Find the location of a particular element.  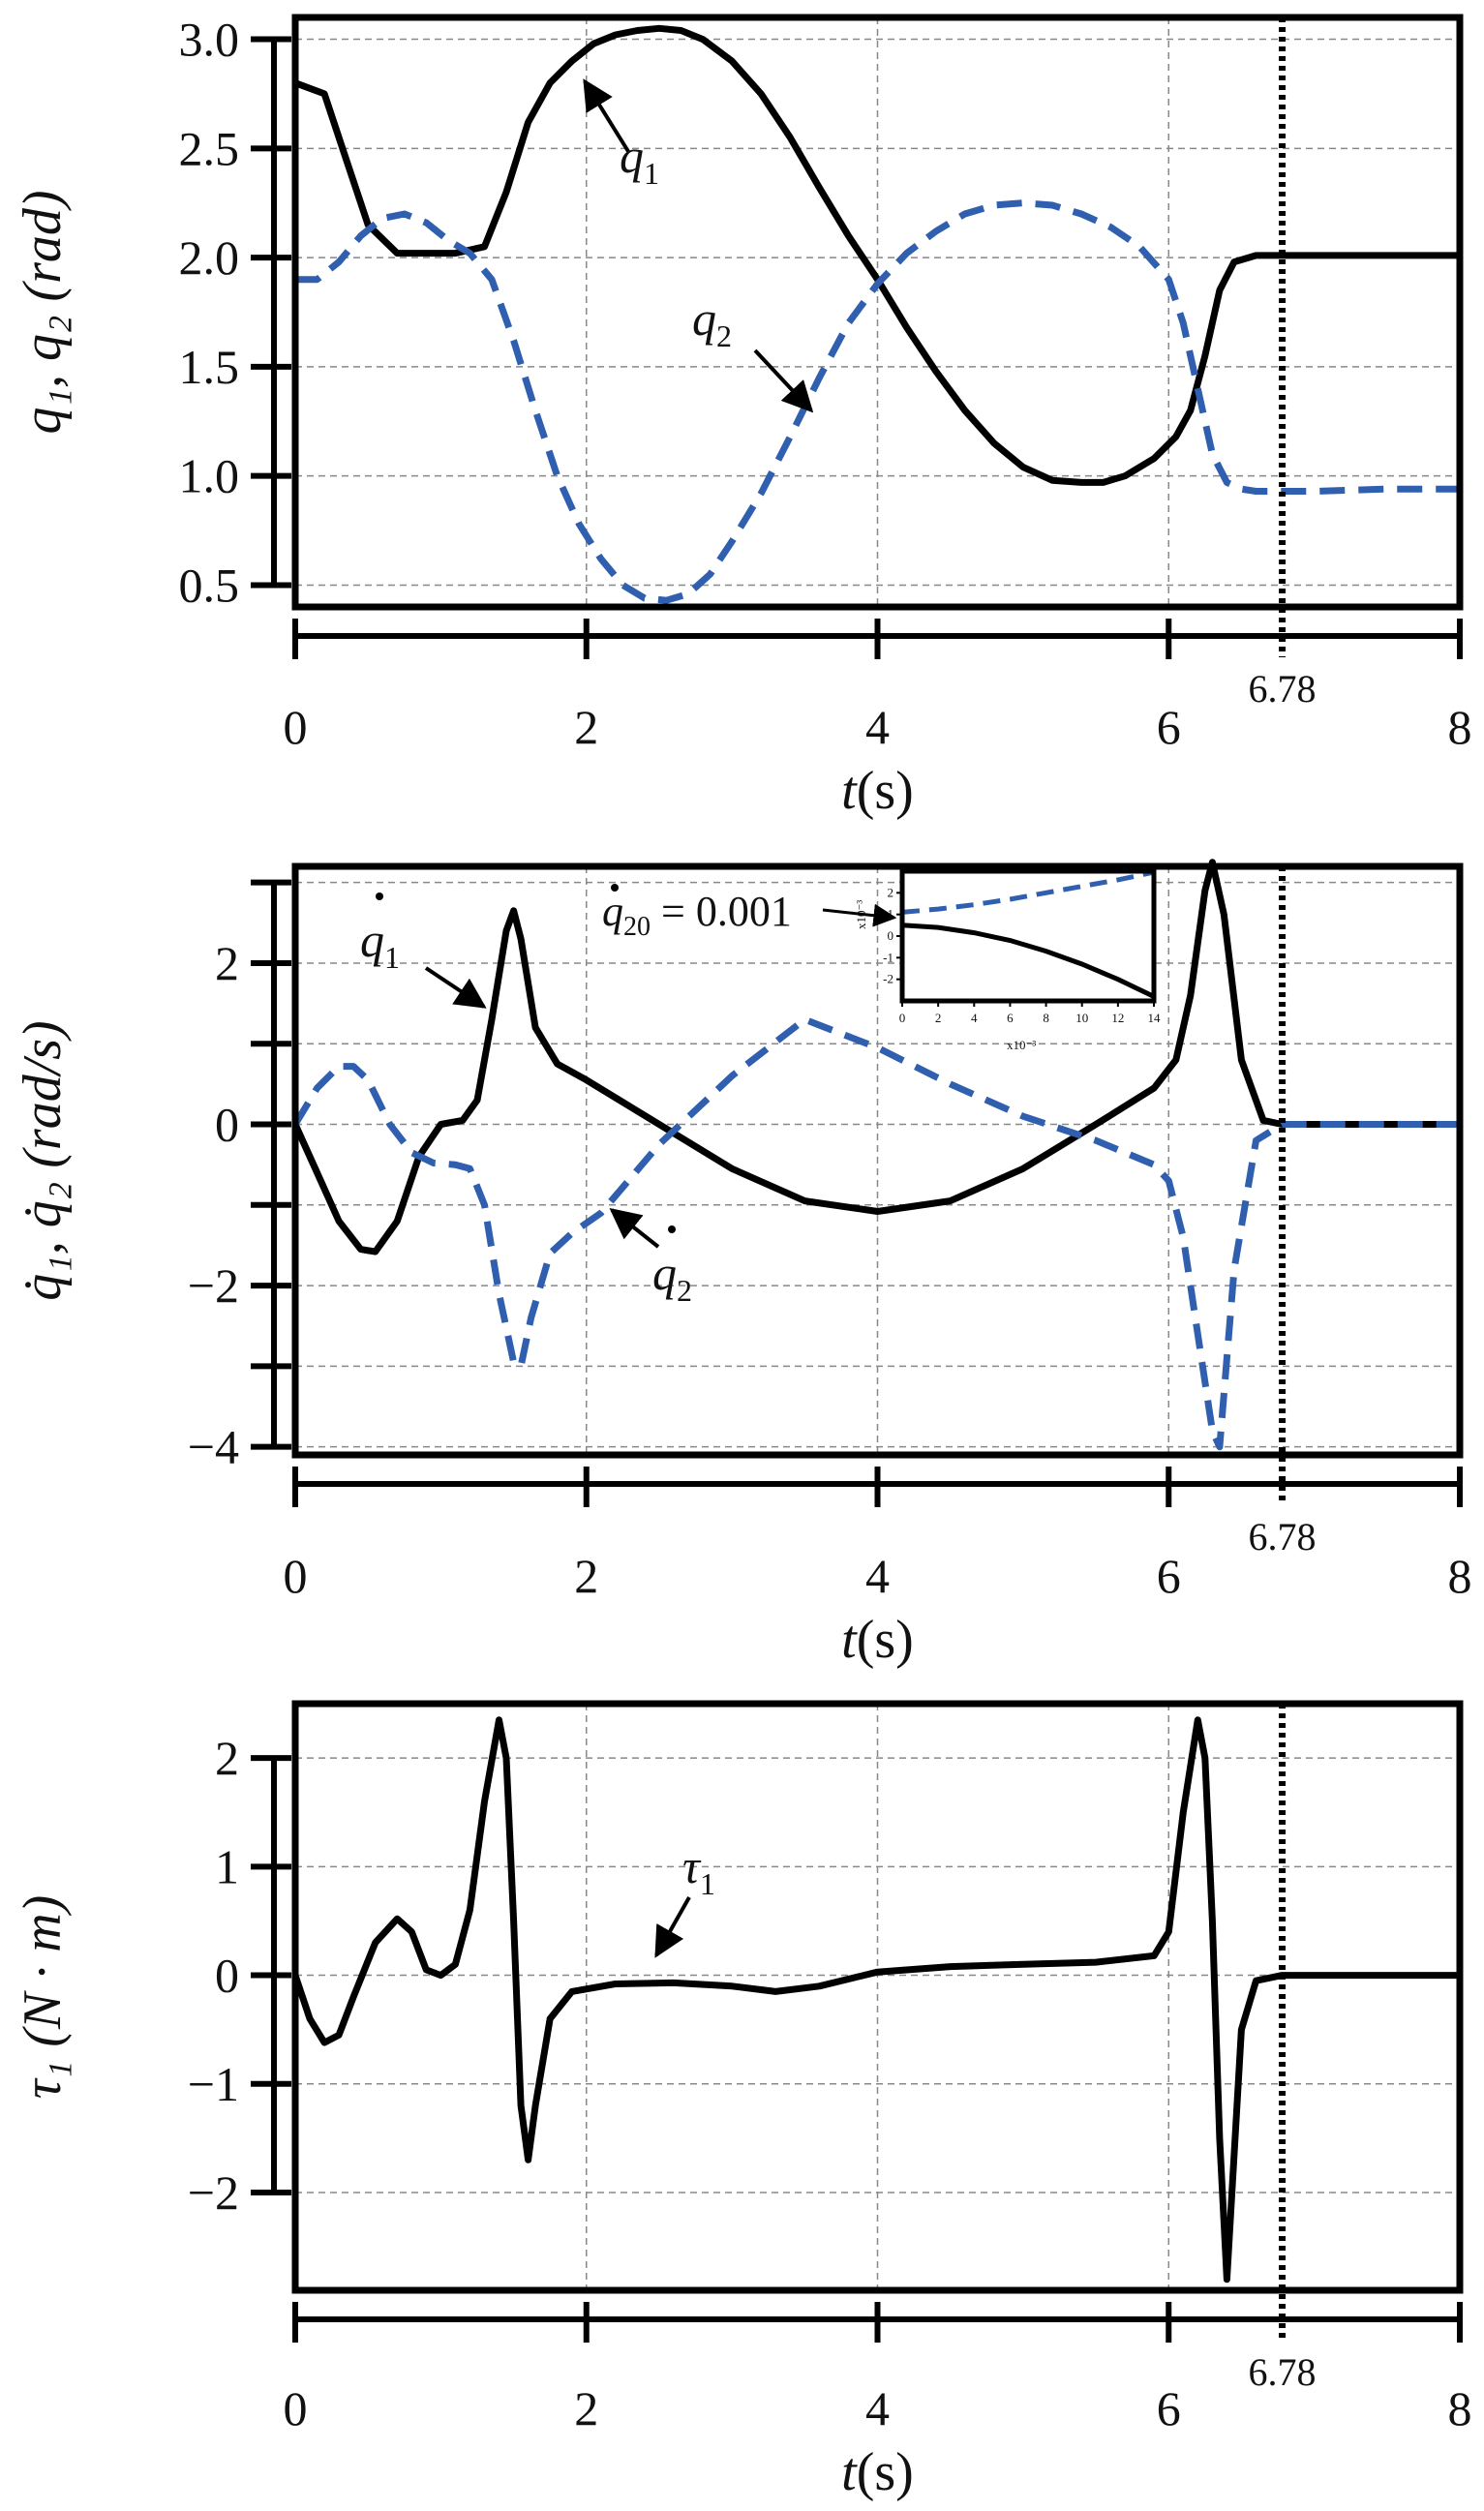

q20-dot is located at coordinates (615, 888).